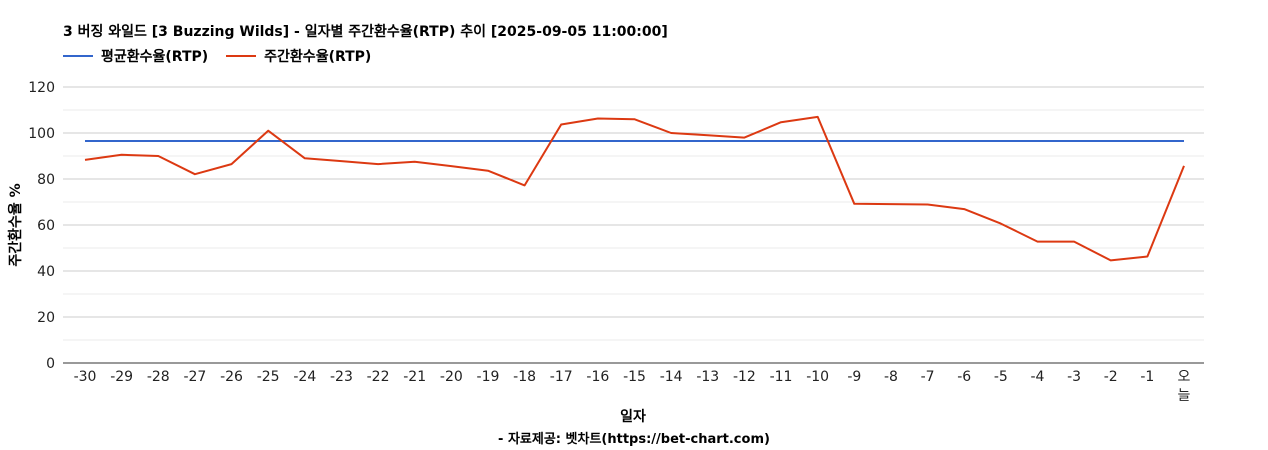 Image resolution: width=1268 pixels, height=450 pixels. I want to click on x-tick-label: -13, so click(707, 377).